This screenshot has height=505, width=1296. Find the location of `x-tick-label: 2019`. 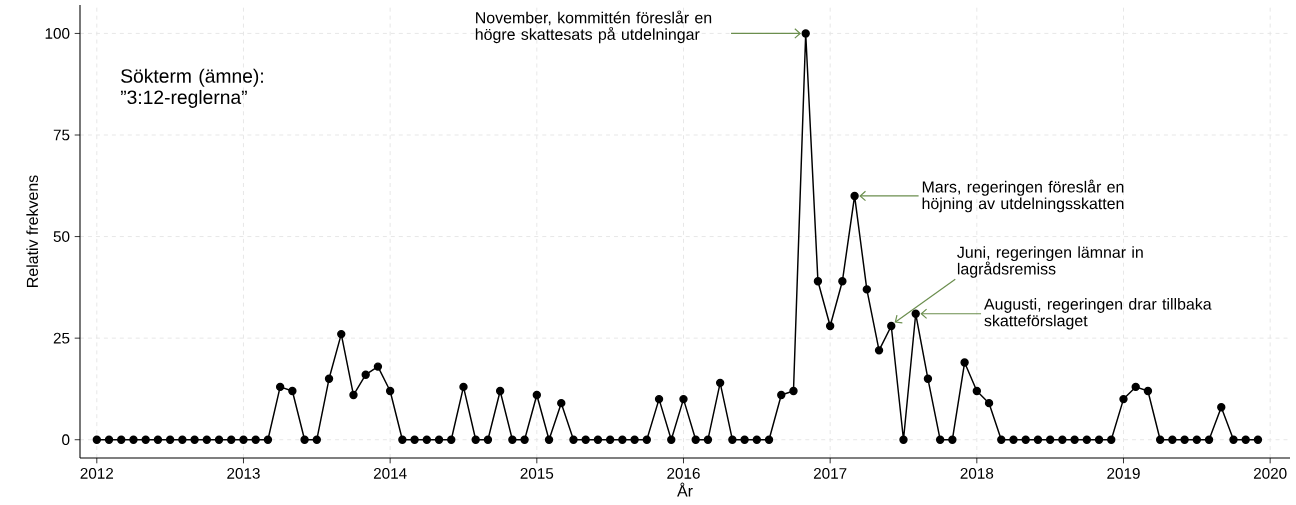

x-tick-label: 2019 is located at coordinates (1123, 473).